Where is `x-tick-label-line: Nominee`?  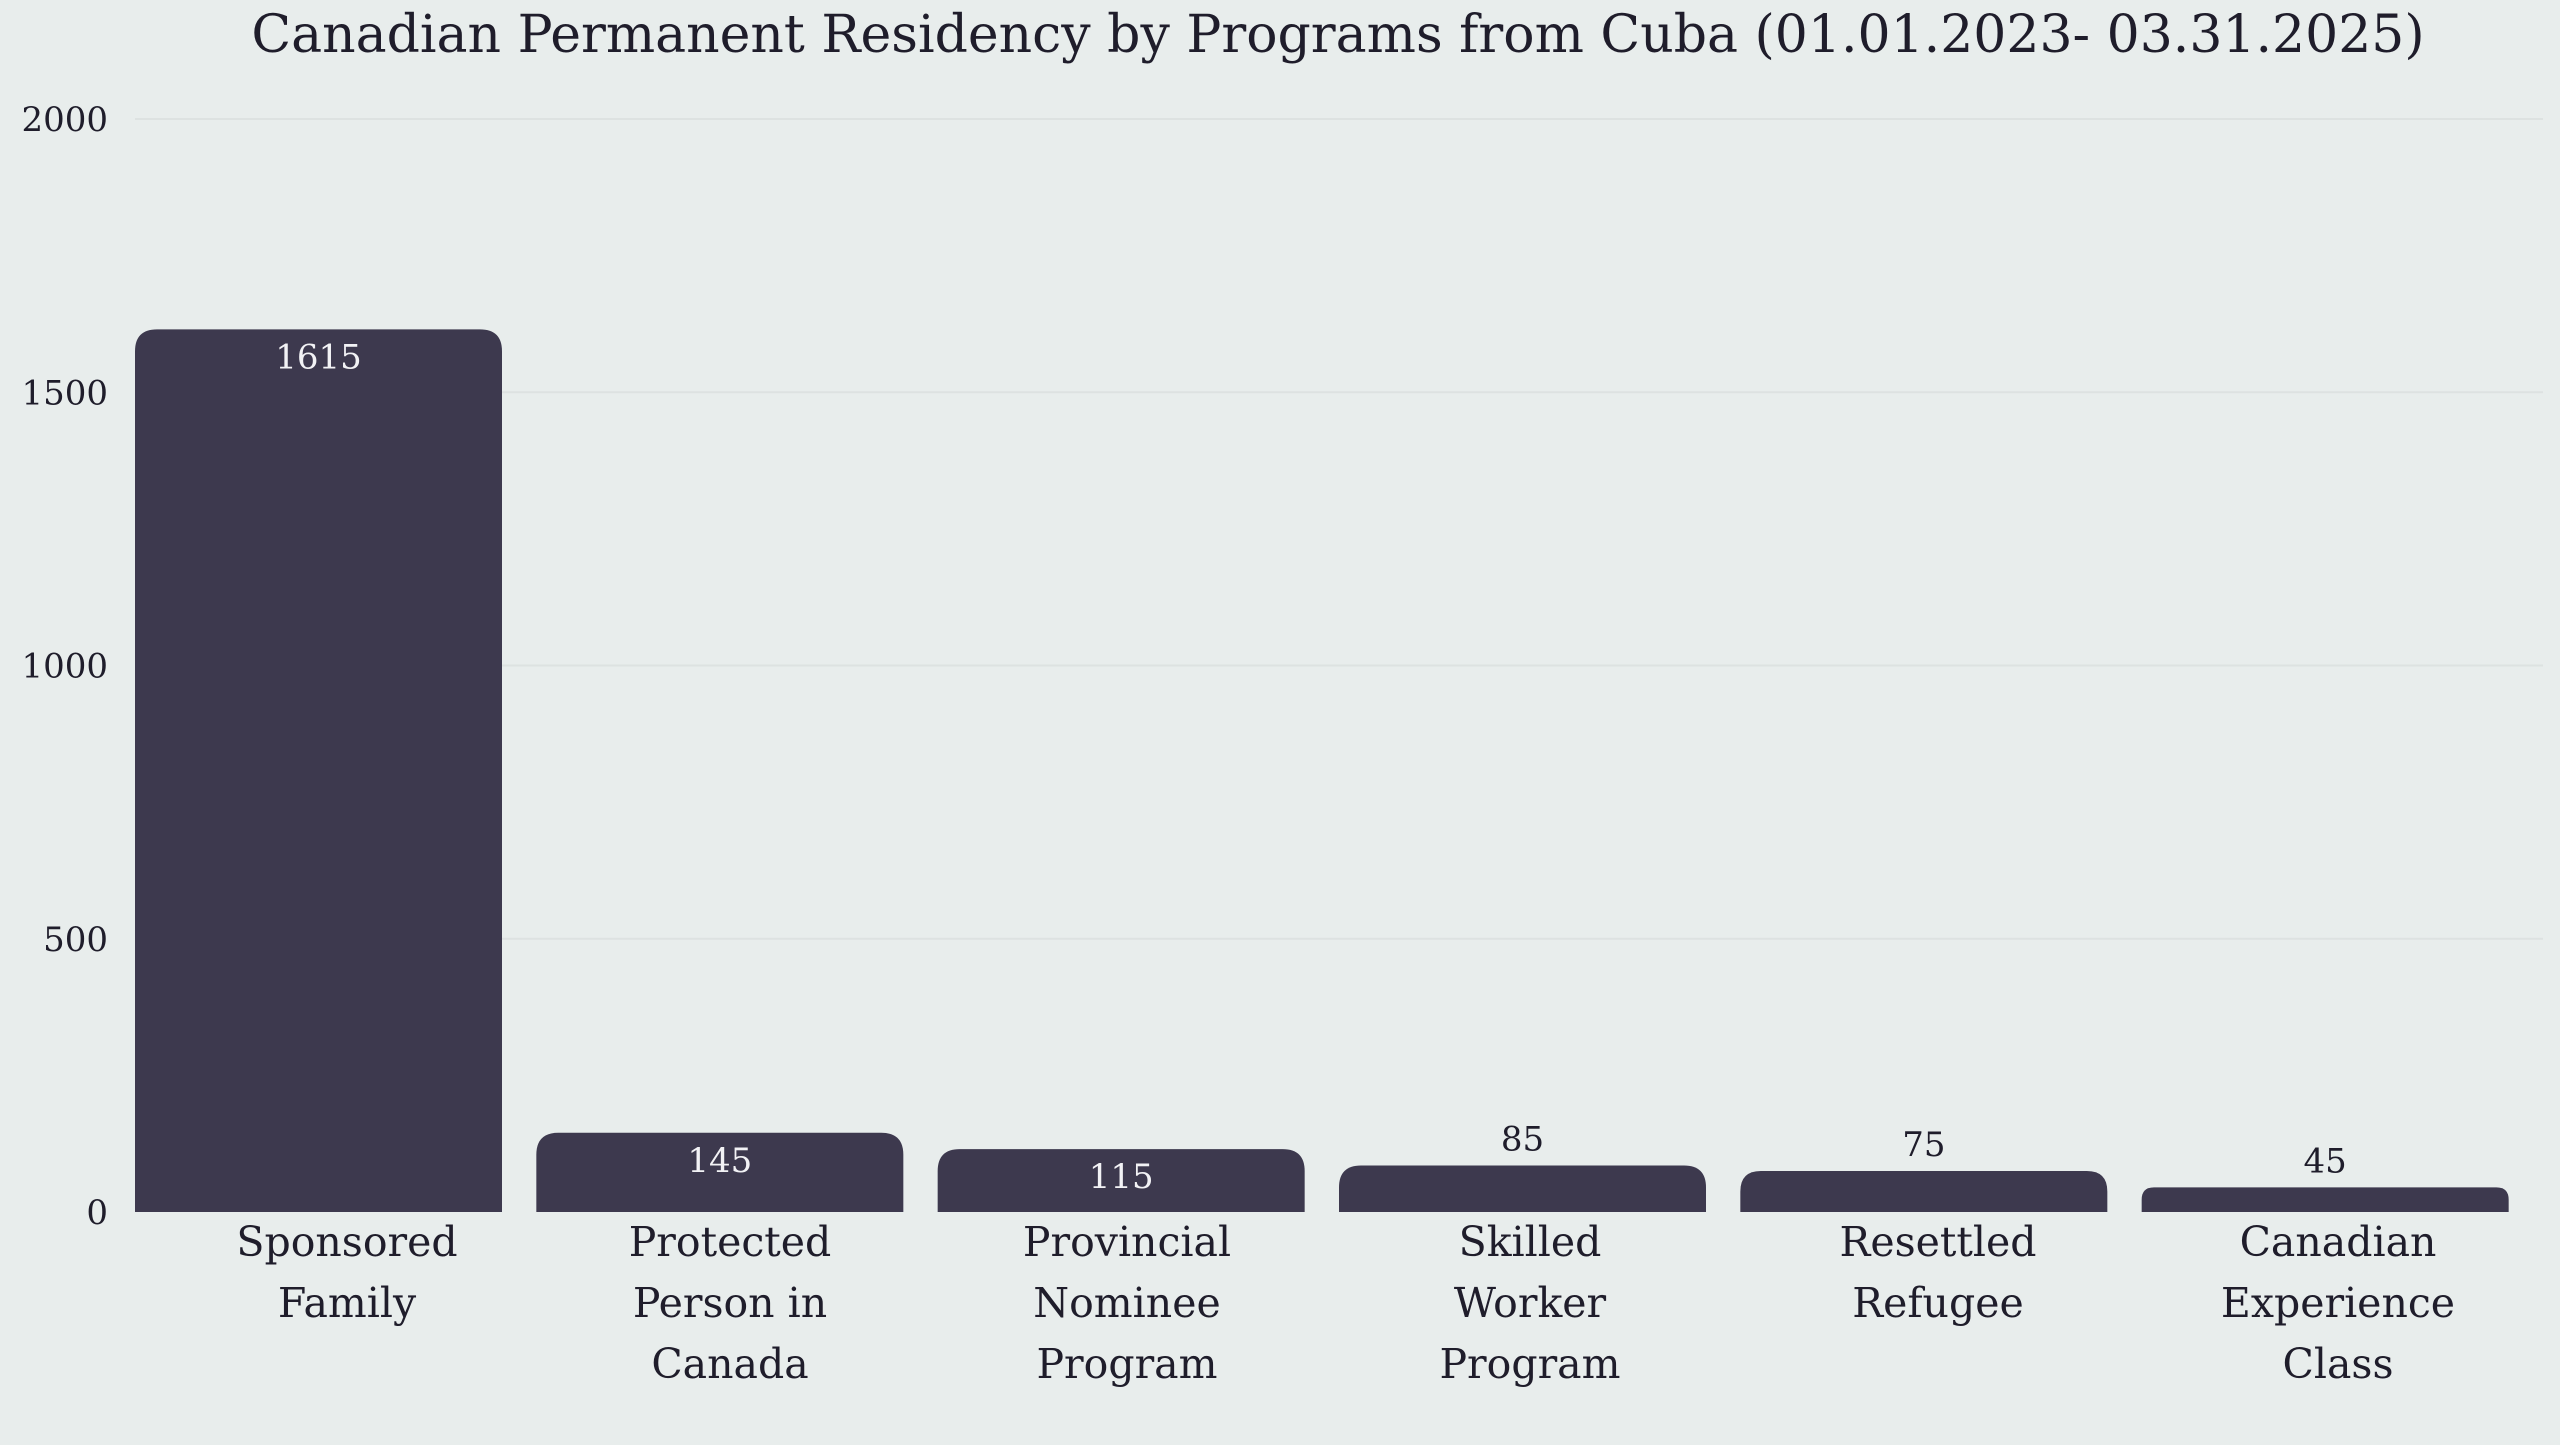
x-tick-label-line: Nominee is located at coordinates (1126, 1303).